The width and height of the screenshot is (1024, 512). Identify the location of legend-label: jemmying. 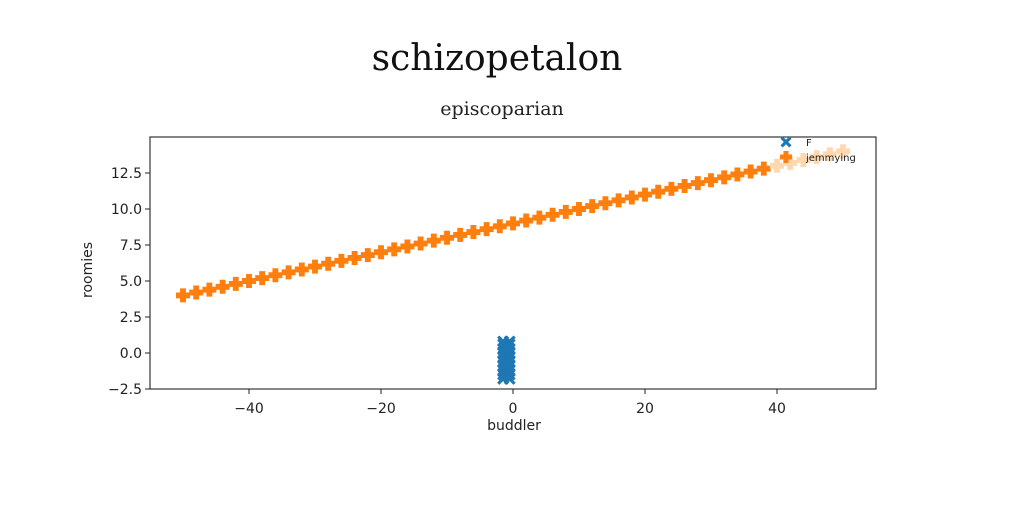
(830, 158).